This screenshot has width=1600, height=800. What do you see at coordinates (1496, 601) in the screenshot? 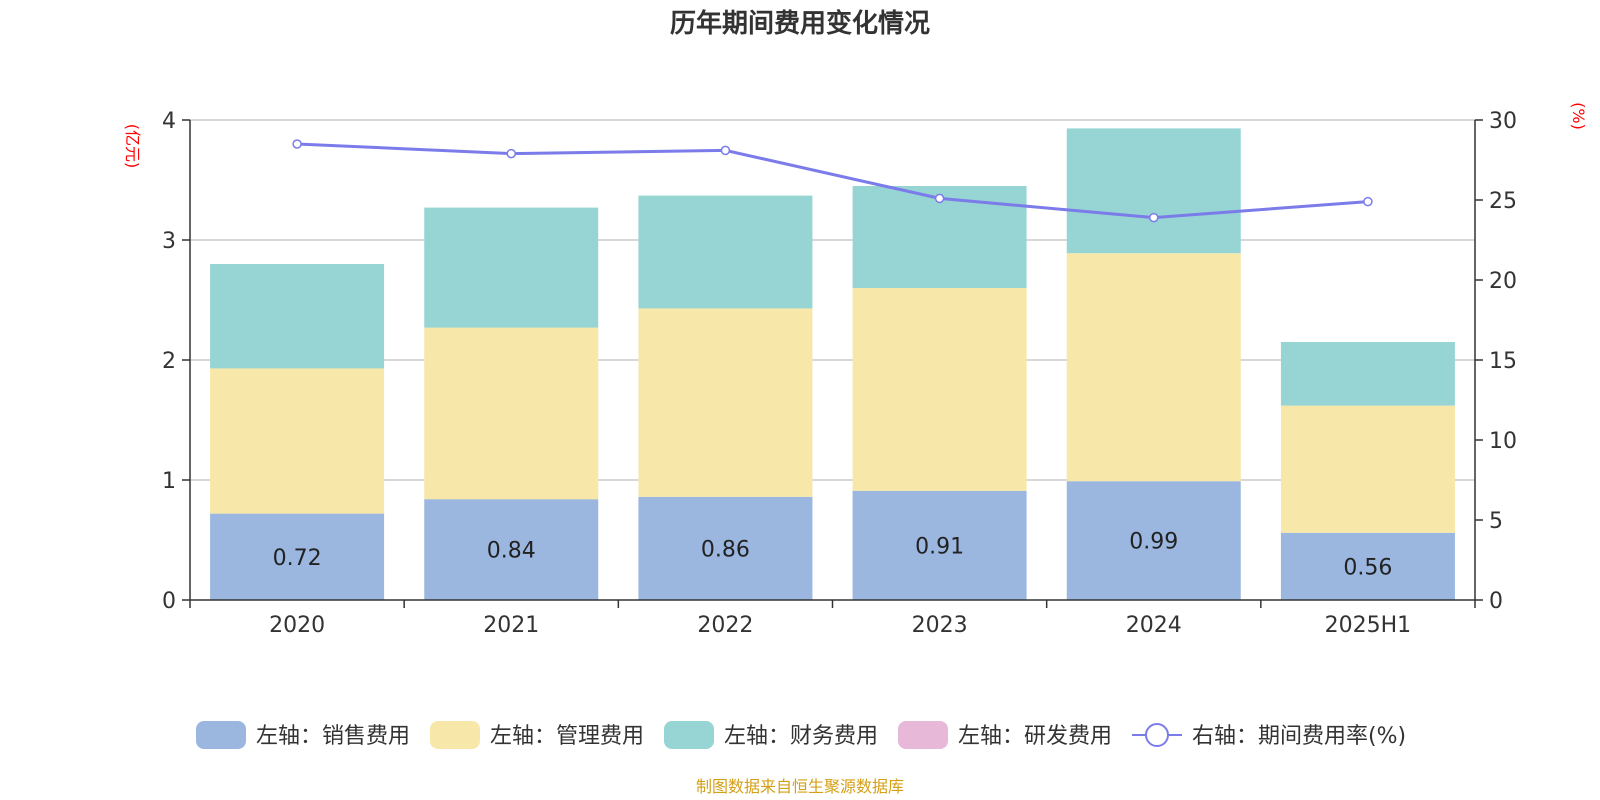
I see `right-tick-label: 0` at bounding box center [1496, 601].